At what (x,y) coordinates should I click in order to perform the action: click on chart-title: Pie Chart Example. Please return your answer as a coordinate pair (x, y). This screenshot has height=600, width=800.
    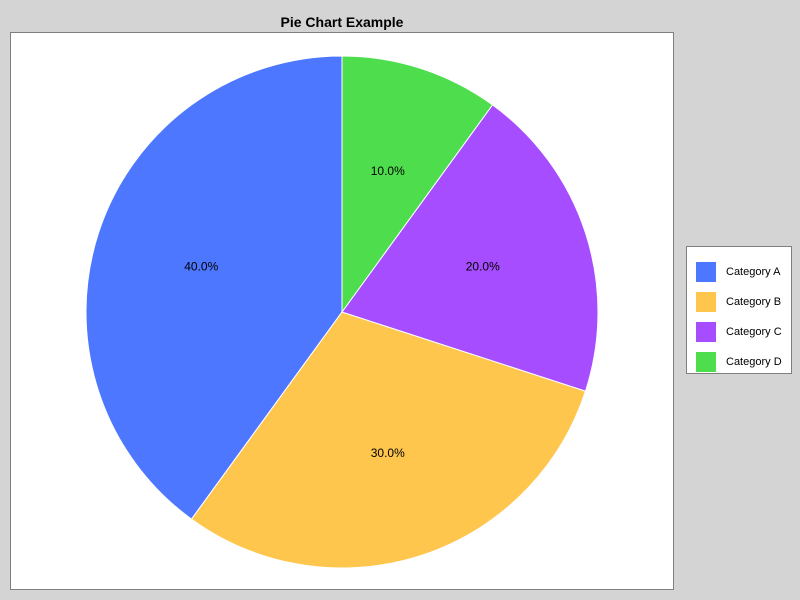
    Looking at the image, I should click on (342, 22).